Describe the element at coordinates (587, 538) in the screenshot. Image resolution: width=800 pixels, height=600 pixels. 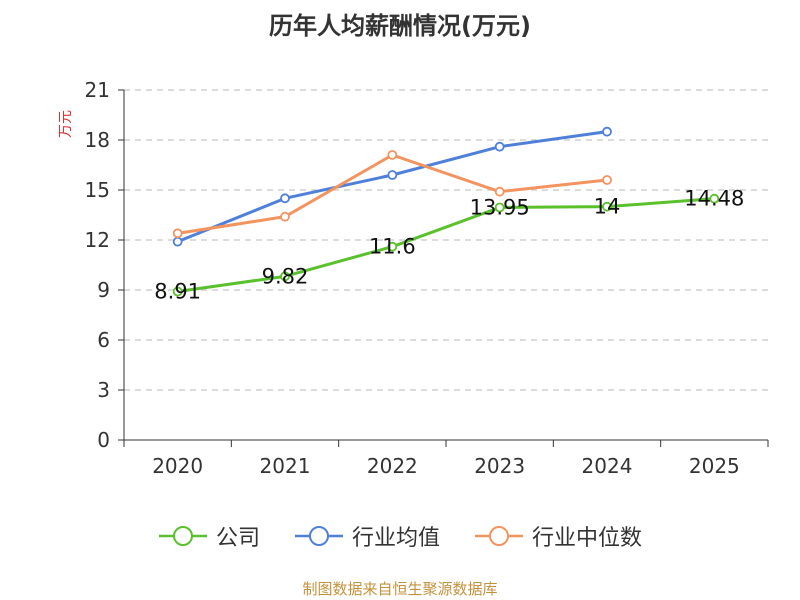
I see `legend-label: 行业中位数` at that location.